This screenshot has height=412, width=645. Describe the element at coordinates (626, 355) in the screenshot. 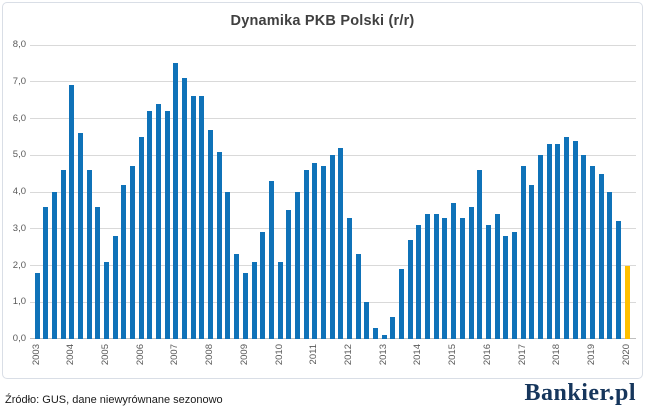

I see `x-axis-year-label: 2020` at that location.